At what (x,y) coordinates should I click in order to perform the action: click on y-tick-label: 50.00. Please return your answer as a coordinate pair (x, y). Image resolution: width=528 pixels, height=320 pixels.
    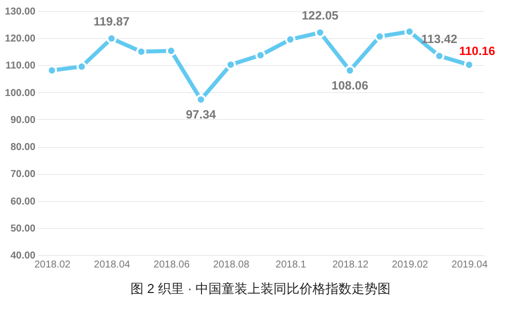
    Looking at the image, I should click on (23, 228).